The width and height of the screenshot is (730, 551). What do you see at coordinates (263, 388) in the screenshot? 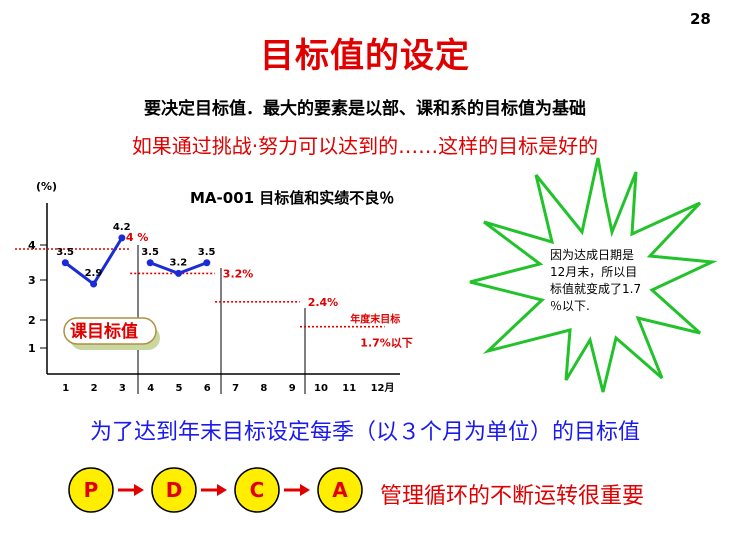
I see `x-tick-label: 8` at bounding box center [263, 388].